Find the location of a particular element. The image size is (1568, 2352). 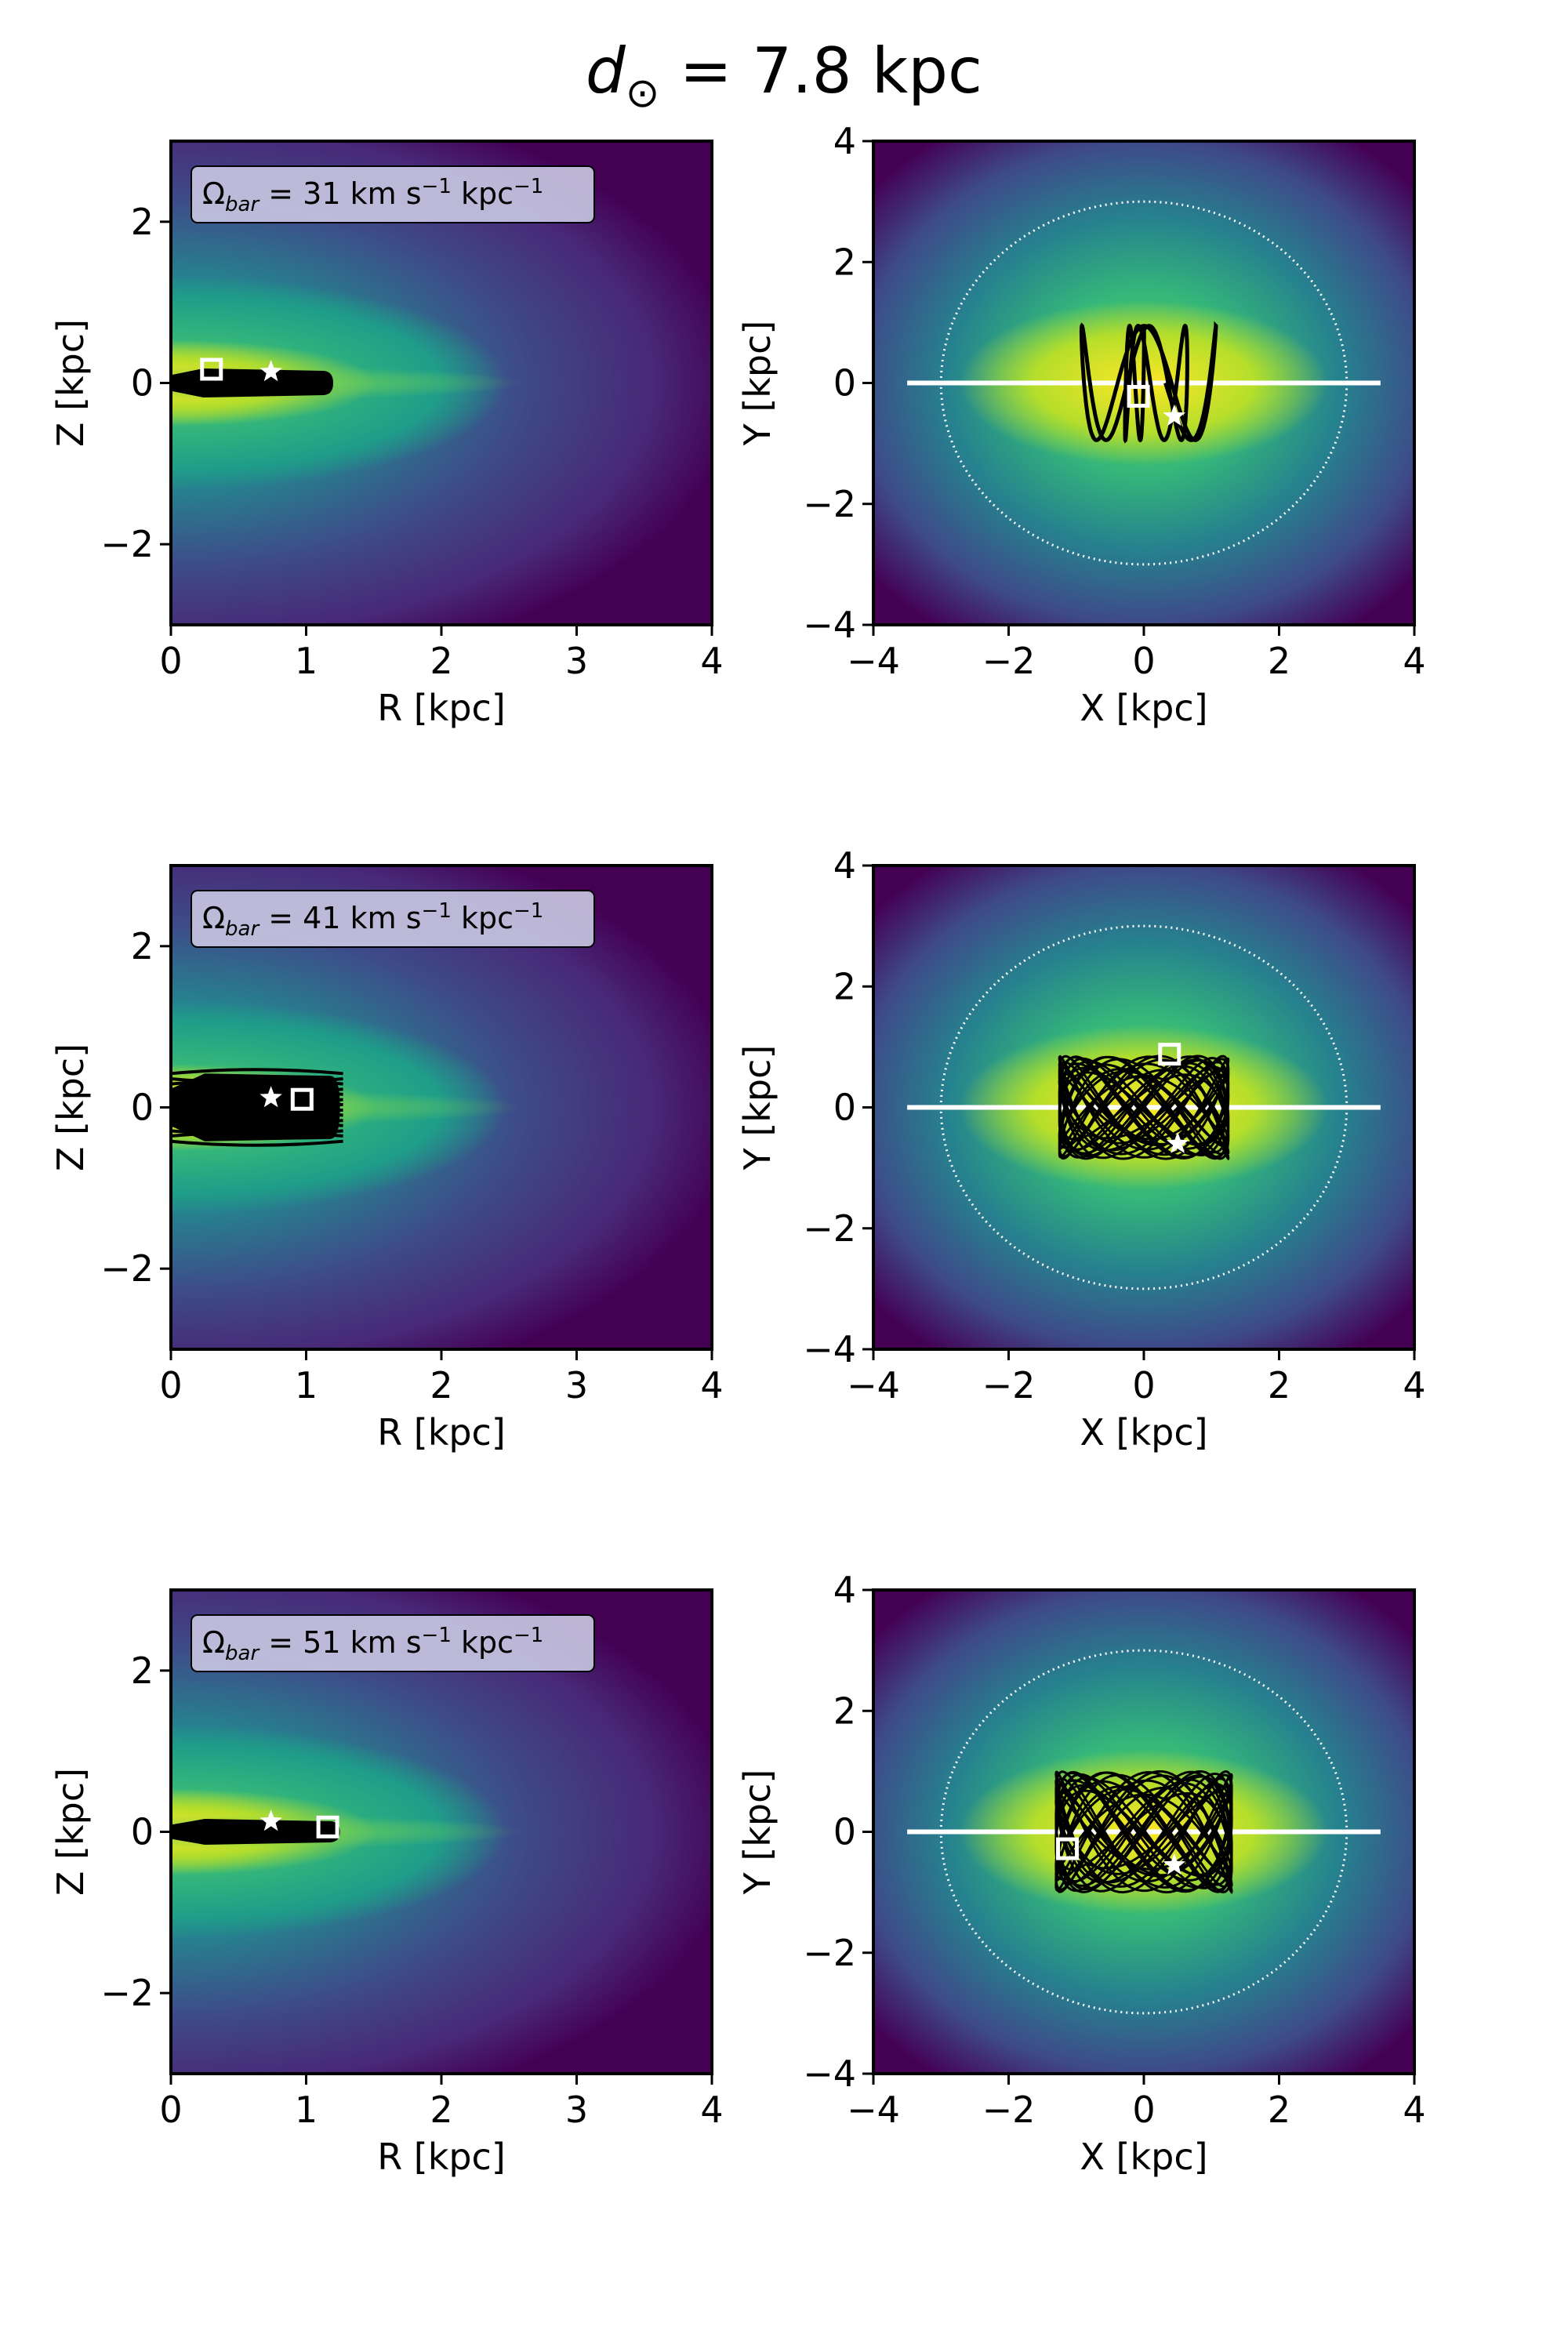

title-value: = 7.8 kpc is located at coordinates (820, 70).